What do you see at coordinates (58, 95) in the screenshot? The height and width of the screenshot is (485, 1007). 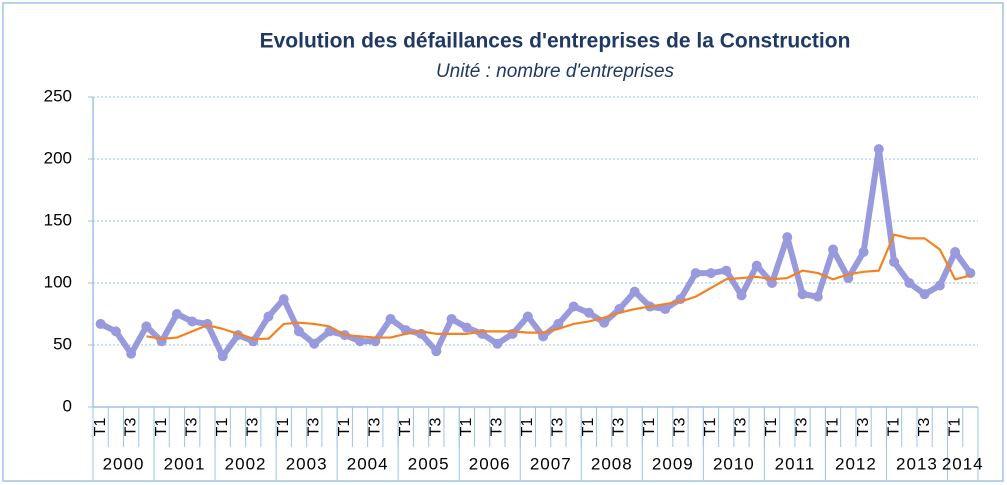 I see `y-tick-label: 250` at bounding box center [58, 95].